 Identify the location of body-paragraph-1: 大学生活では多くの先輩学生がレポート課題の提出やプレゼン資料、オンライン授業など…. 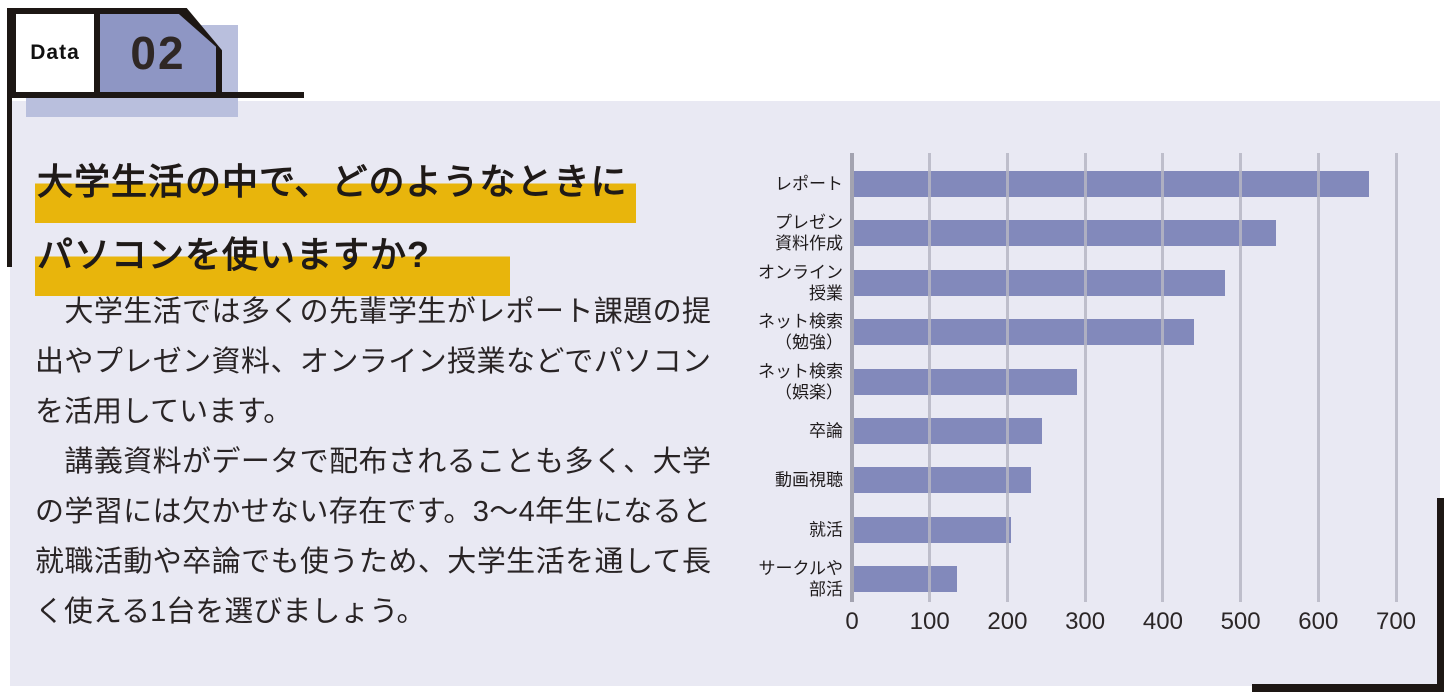
(373, 362).